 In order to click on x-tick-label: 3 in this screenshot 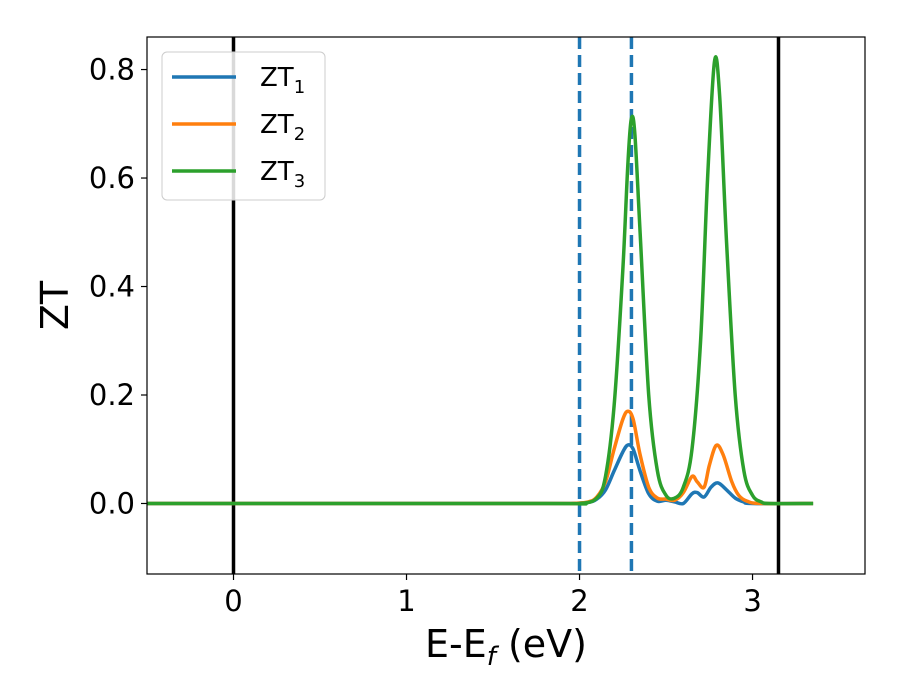, I will do `click(752, 601)`.